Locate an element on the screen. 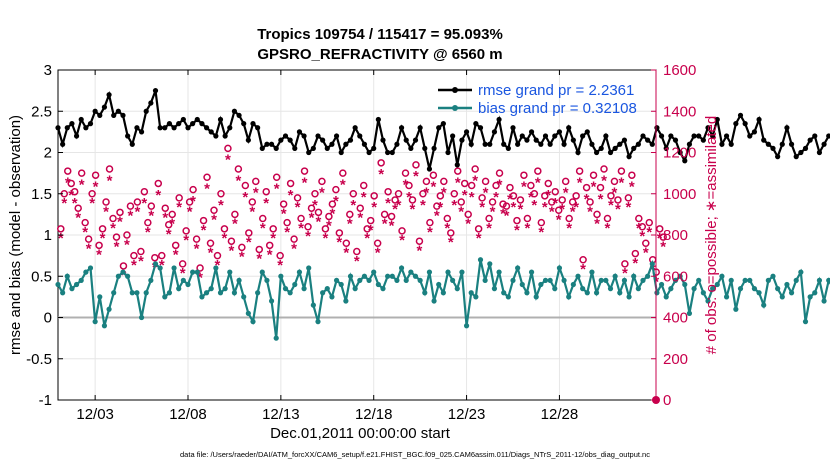 Image resolution: width=830 pixels, height=470 pixels. y-tick-label-right: 1600 is located at coordinates (679, 70).